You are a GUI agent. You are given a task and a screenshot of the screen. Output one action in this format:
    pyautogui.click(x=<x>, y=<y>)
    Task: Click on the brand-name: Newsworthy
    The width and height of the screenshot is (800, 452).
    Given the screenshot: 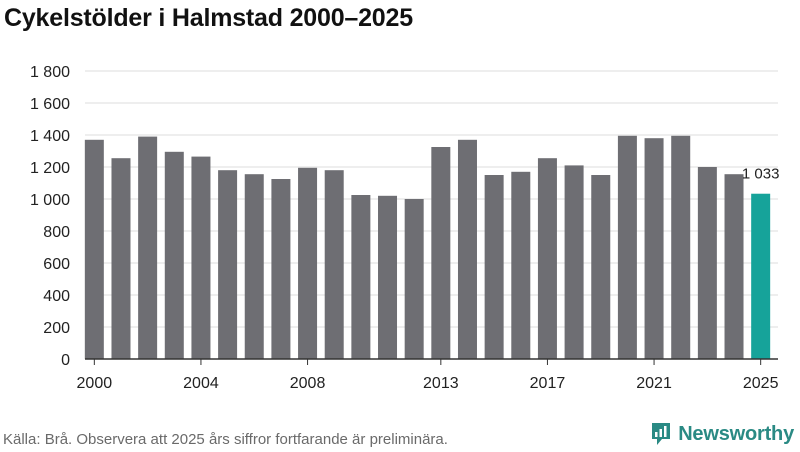 What is the action you would take?
    pyautogui.click(x=736, y=433)
    